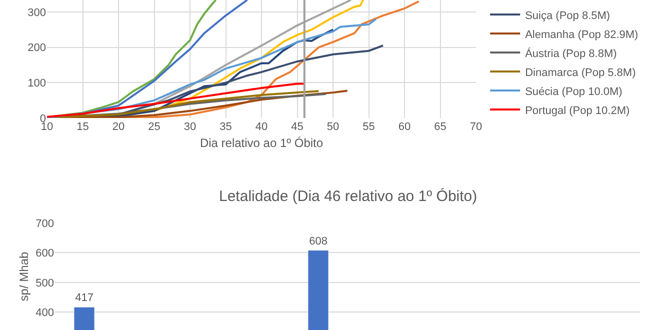  I want to click on x-tick-label: 50, so click(333, 127).